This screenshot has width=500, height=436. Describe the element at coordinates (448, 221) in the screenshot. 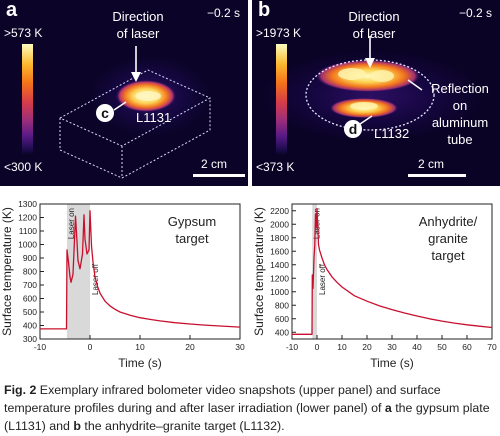

I see `chart-annotation-line: Anhydrite/` at that location.